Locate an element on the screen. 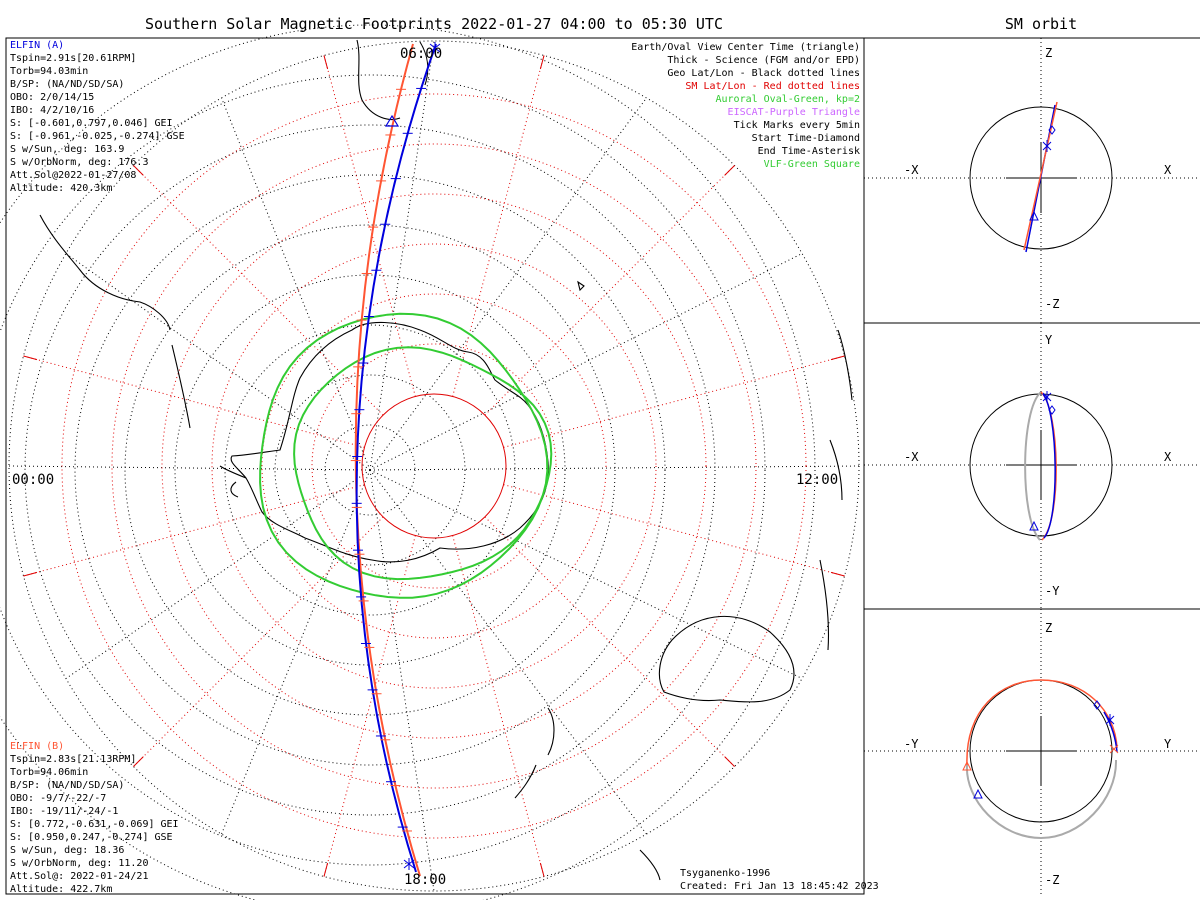  auroral-ovals is located at coordinates (406, 455).